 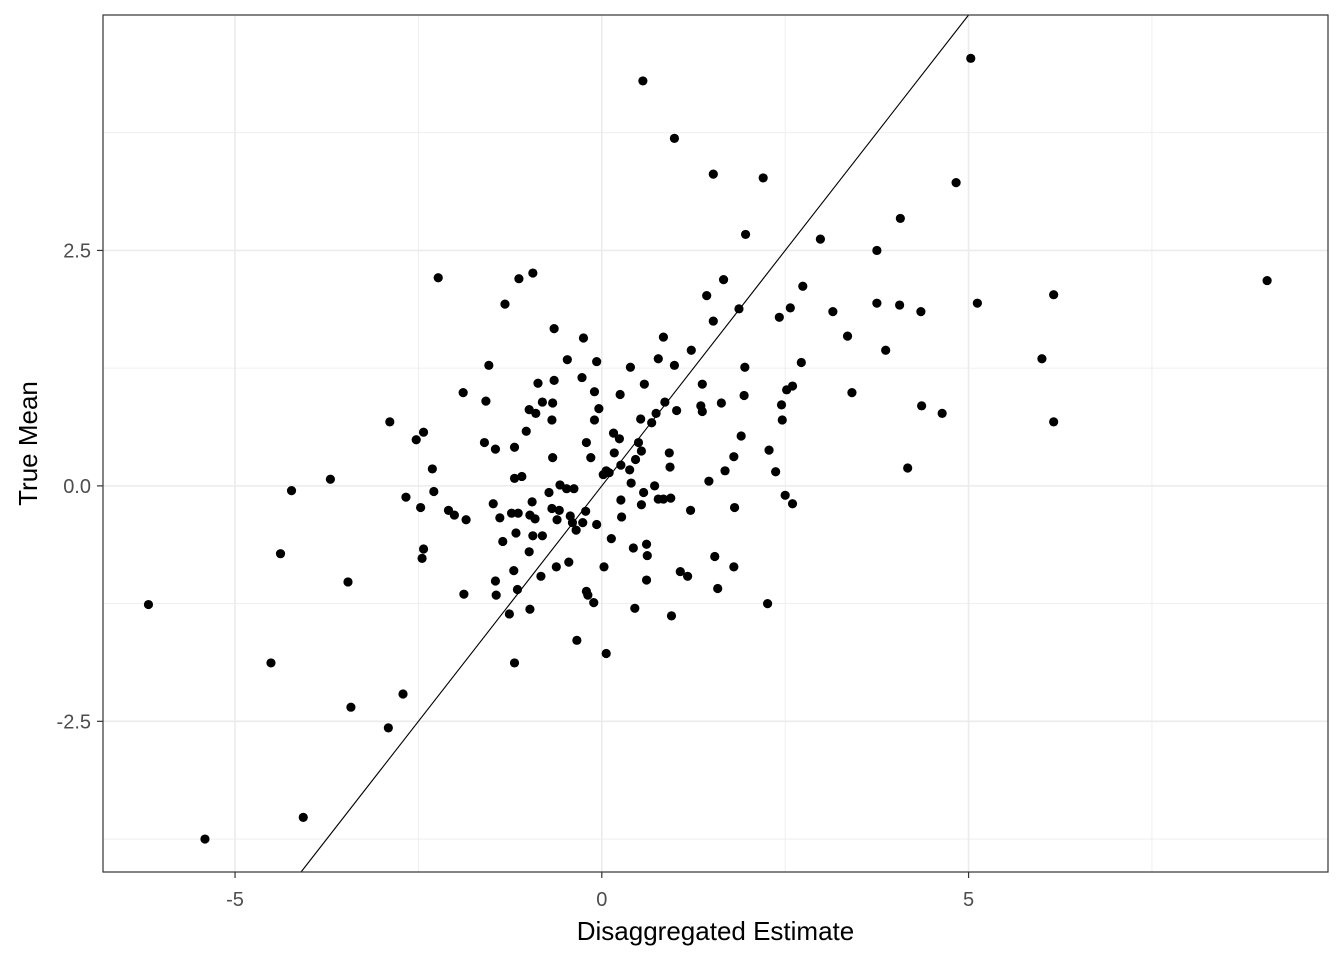 I want to click on y-tick-label: 2.5, so click(x=77, y=251).